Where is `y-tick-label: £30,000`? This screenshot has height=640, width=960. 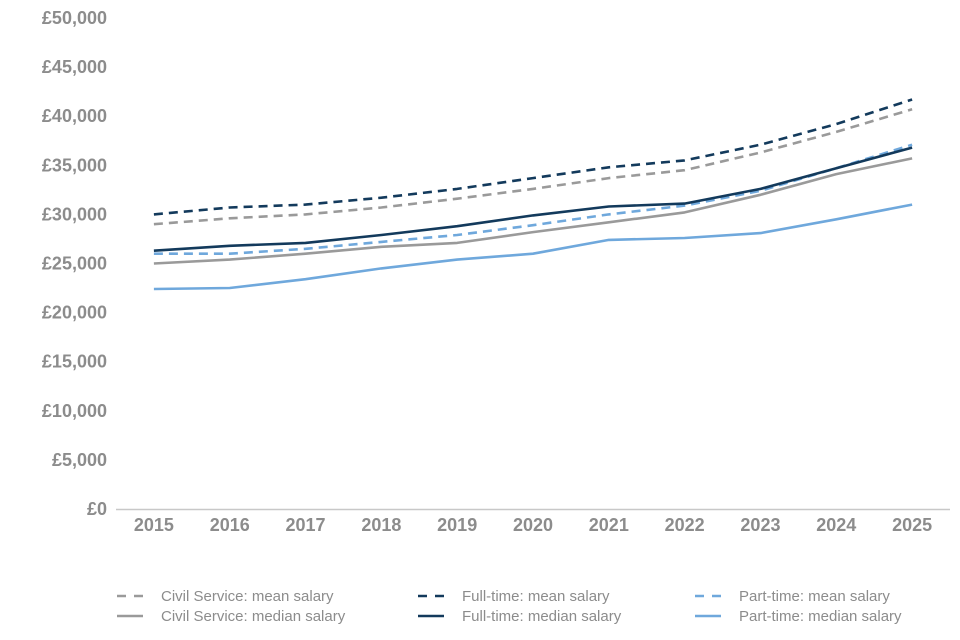
y-tick-label: £30,000 is located at coordinates (74, 214).